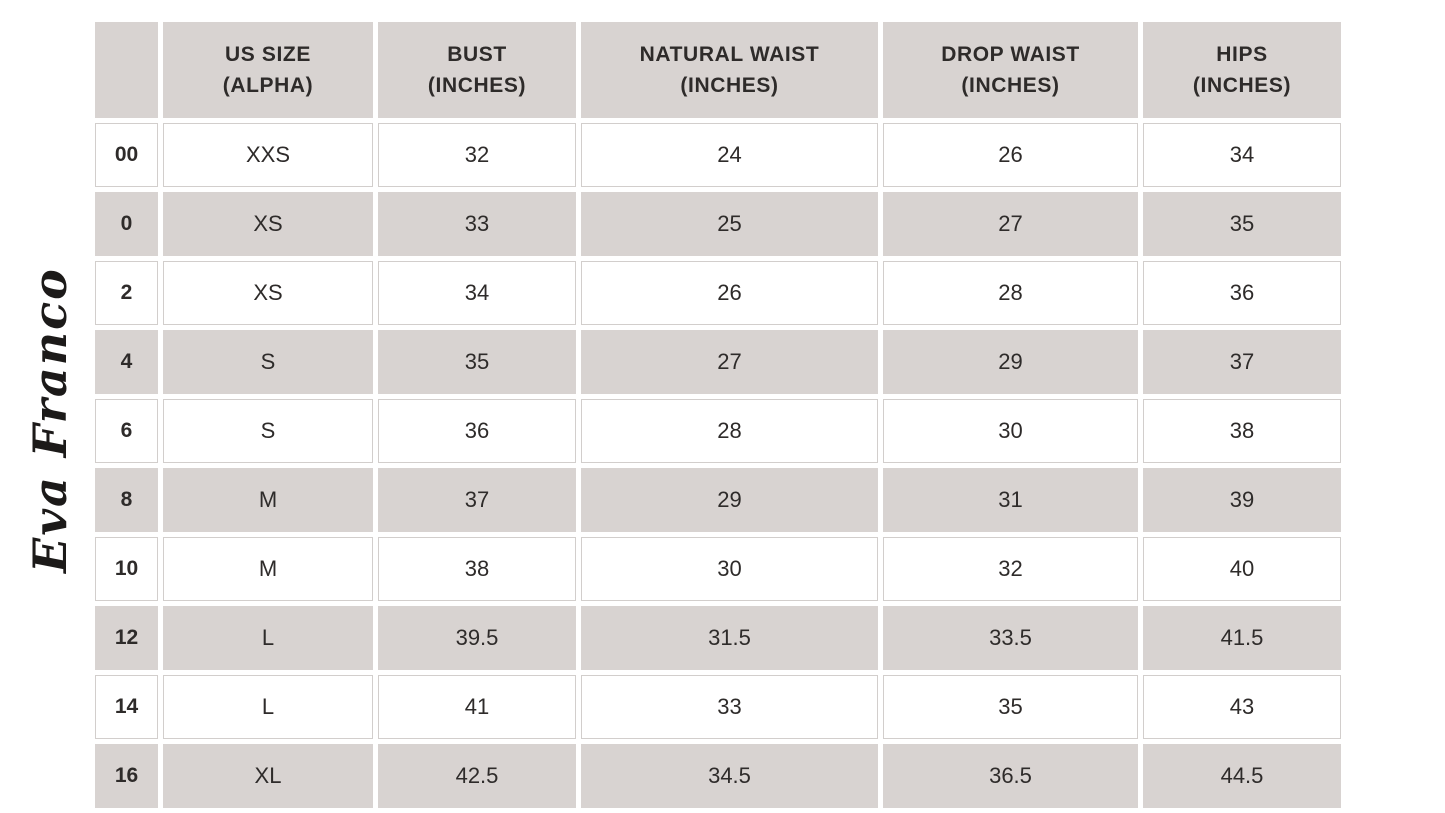  What do you see at coordinates (729, 293) in the screenshot?
I see `cell-natural-waist: 26` at bounding box center [729, 293].